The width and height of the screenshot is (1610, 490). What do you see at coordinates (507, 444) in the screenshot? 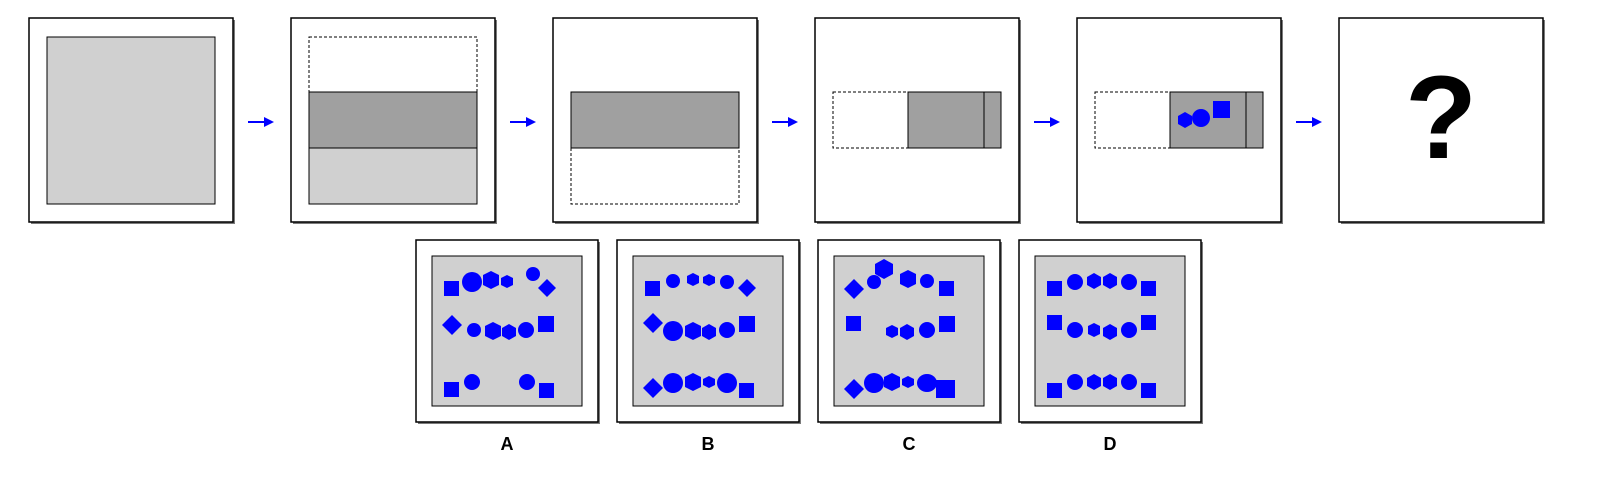
I see `option-a-label: A` at bounding box center [507, 444].